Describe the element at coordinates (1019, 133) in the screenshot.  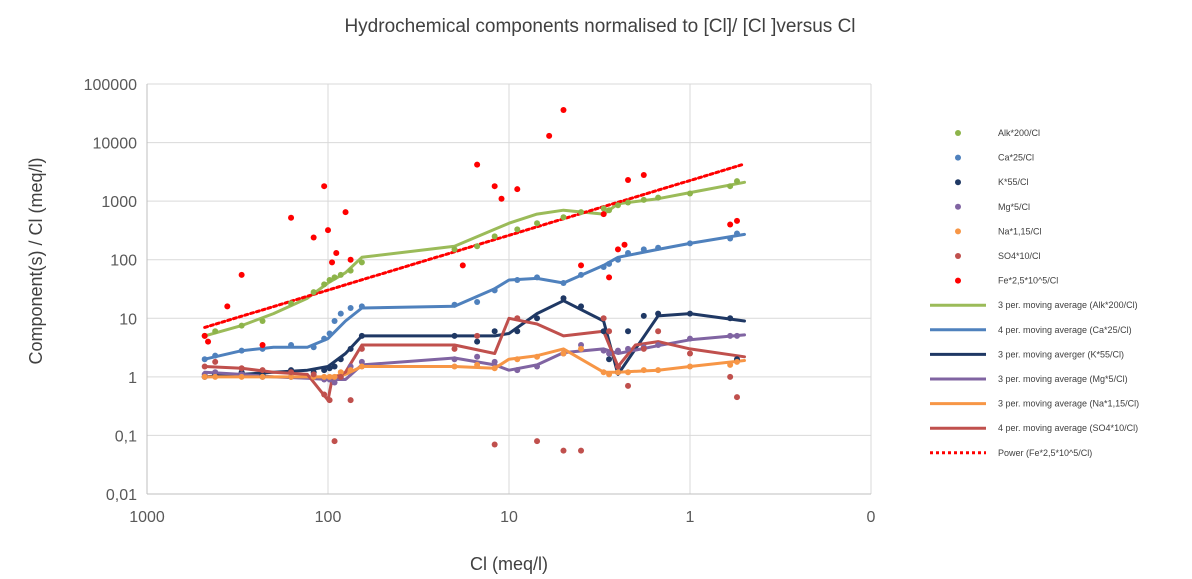
I see `legend-label: Alk*200/Cl` at that location.